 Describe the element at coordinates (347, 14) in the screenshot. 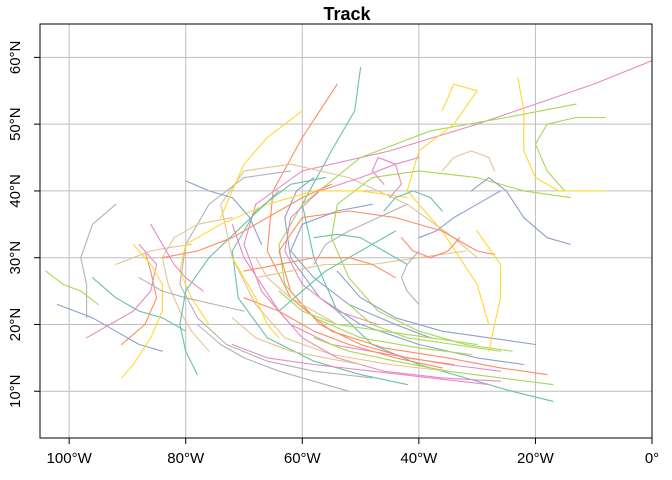

I see `chart-title: Track` at that location.